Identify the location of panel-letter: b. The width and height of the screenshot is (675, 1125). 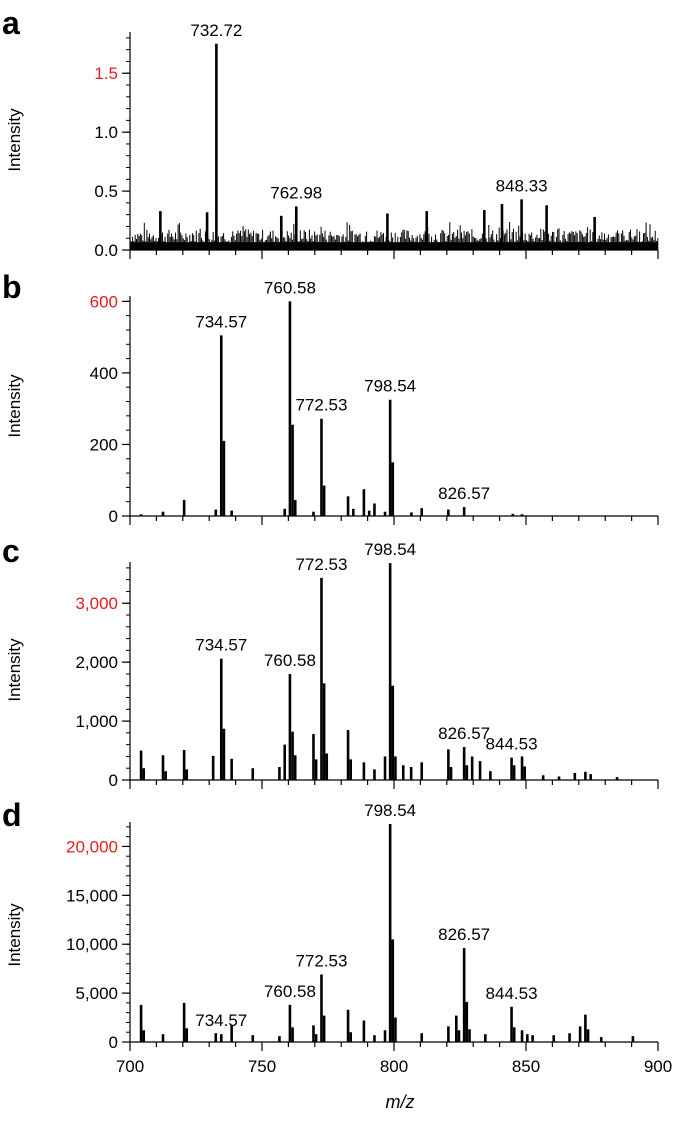
(12, 287).